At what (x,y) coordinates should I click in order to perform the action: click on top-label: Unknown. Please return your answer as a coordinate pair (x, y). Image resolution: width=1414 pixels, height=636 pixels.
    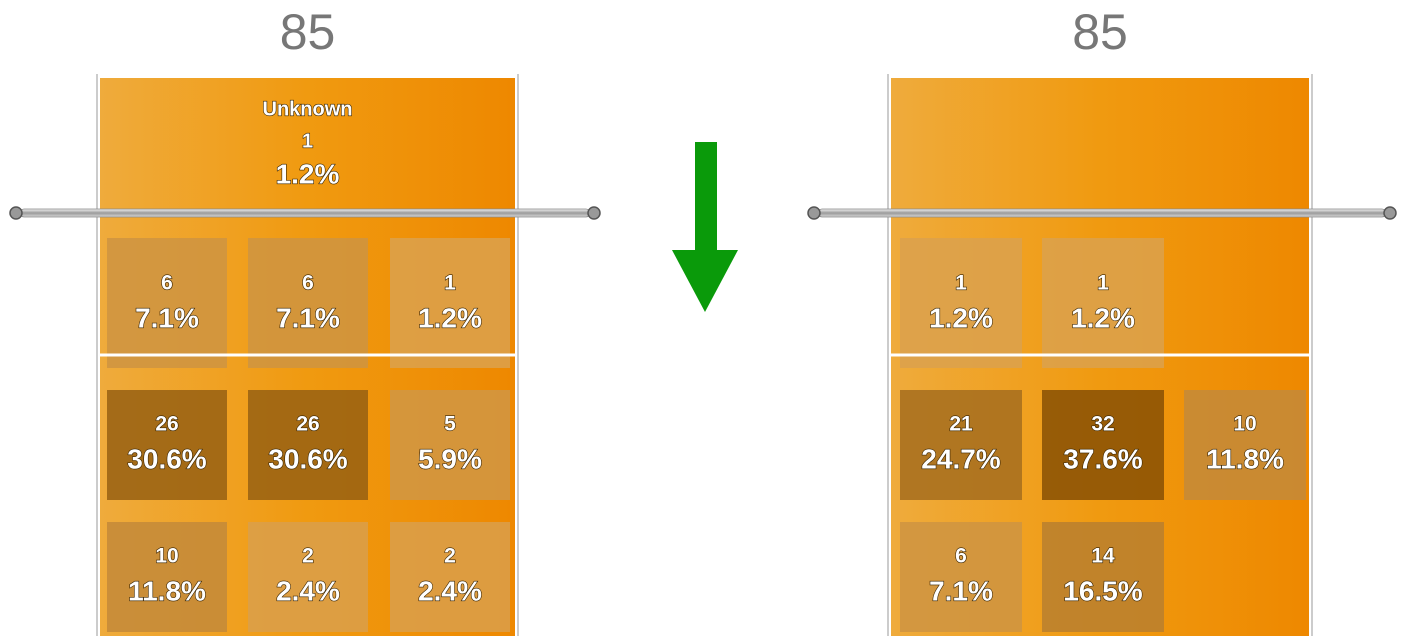
    Looking at the image, I should click on (308, 109).